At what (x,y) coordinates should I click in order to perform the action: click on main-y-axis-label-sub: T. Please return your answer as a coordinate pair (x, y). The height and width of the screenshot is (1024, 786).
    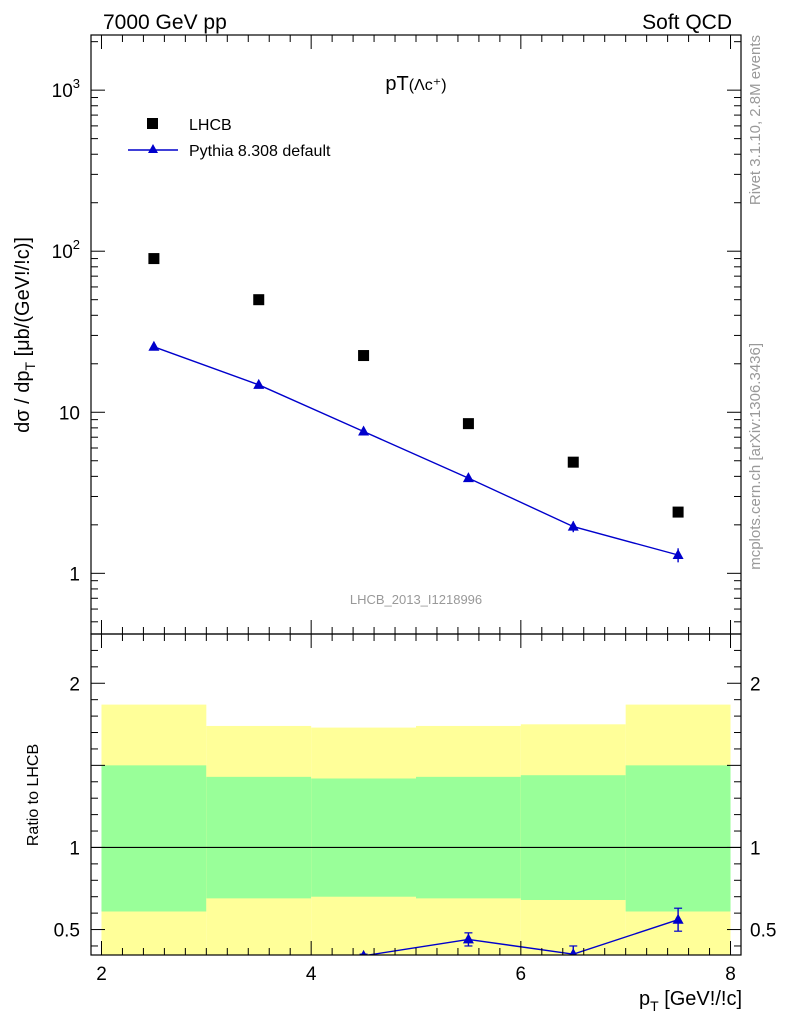
    Looking at the image, I should click on (30, 366).